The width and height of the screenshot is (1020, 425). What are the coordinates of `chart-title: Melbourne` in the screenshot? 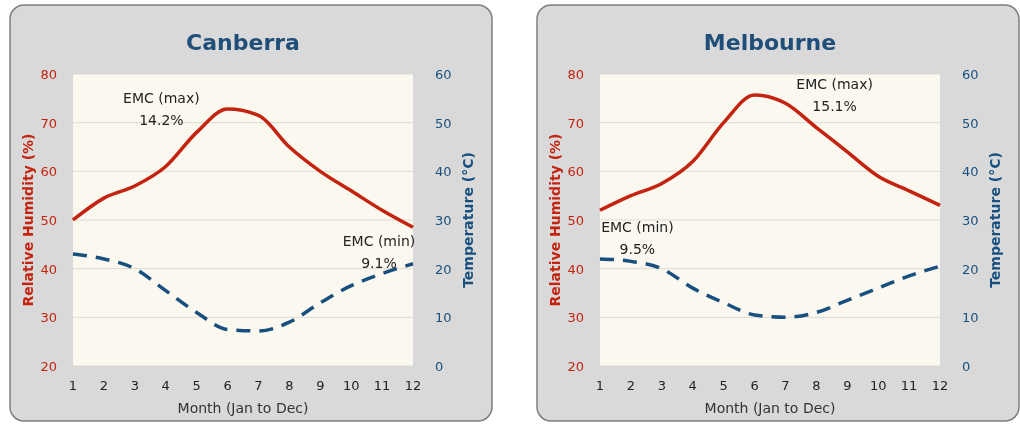 It's located at (770, 42).